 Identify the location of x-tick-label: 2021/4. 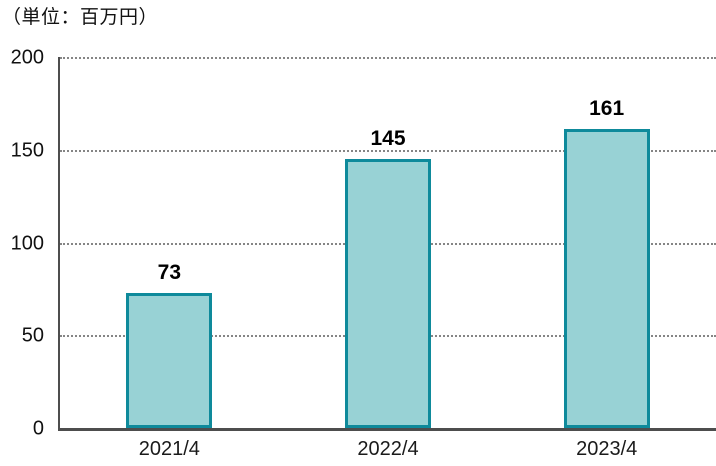
(169, 449).